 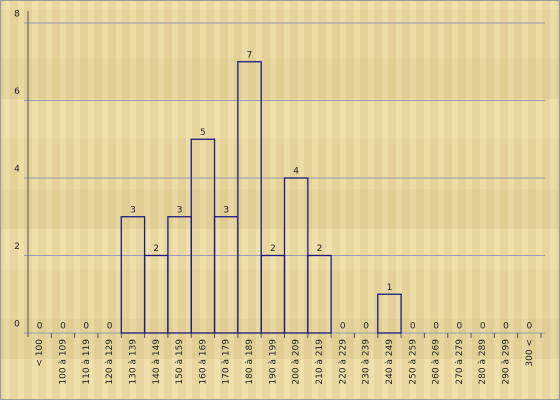 I want to click on x-tick-label: 170 à 179, so click(x=227, y=362).